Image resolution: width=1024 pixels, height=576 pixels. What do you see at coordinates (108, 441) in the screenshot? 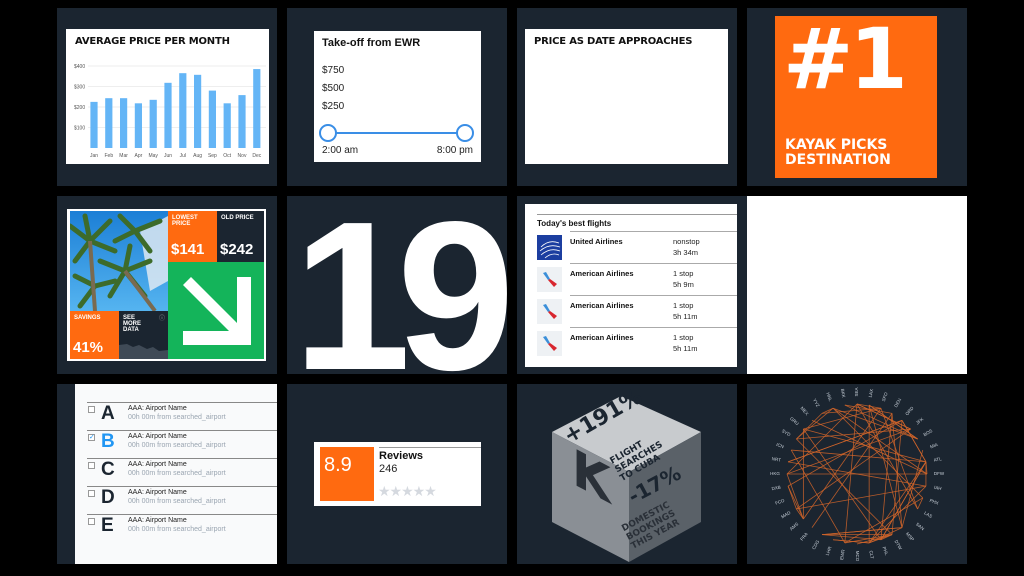
I see `airport-letter: B` at bounding box center [108, 441].